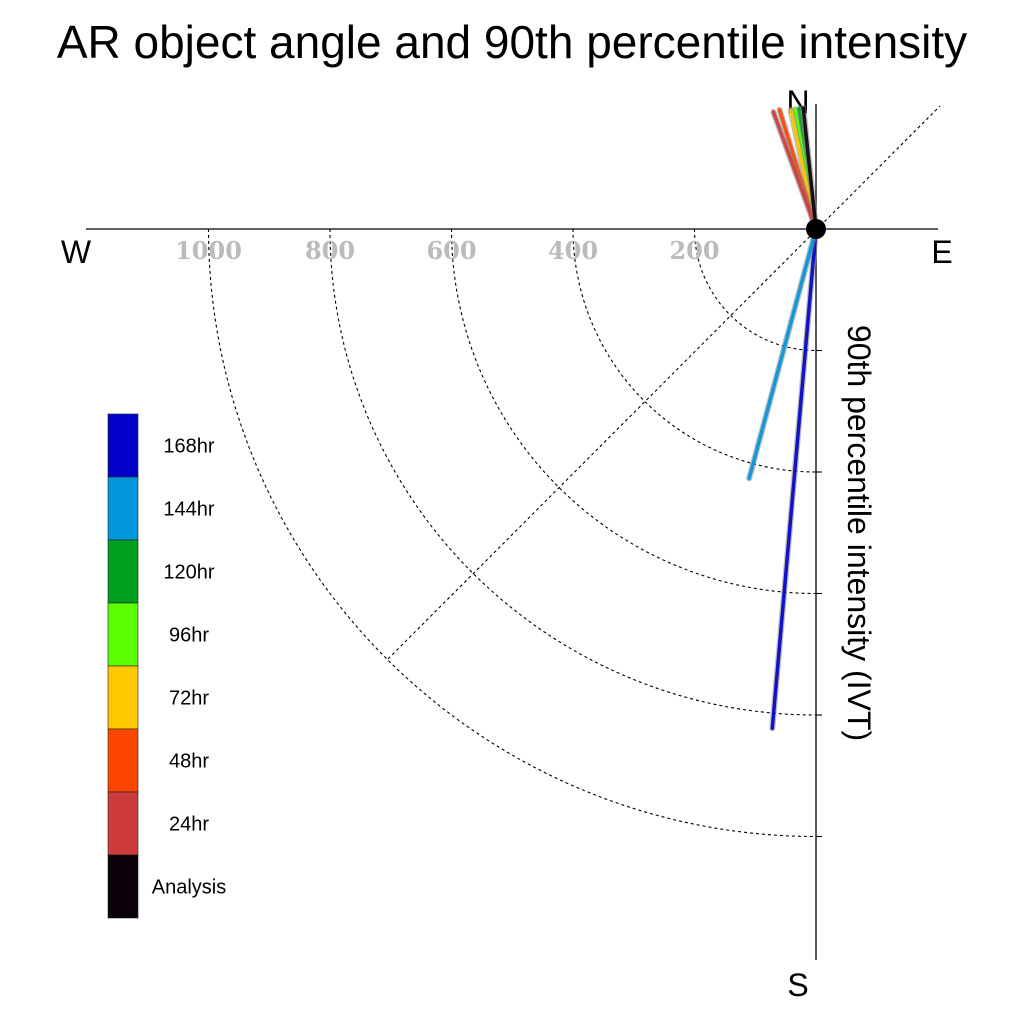  Describe the element at coordinates (941, 252) in the screenshot. I see `compass-e-label: E` at that location.